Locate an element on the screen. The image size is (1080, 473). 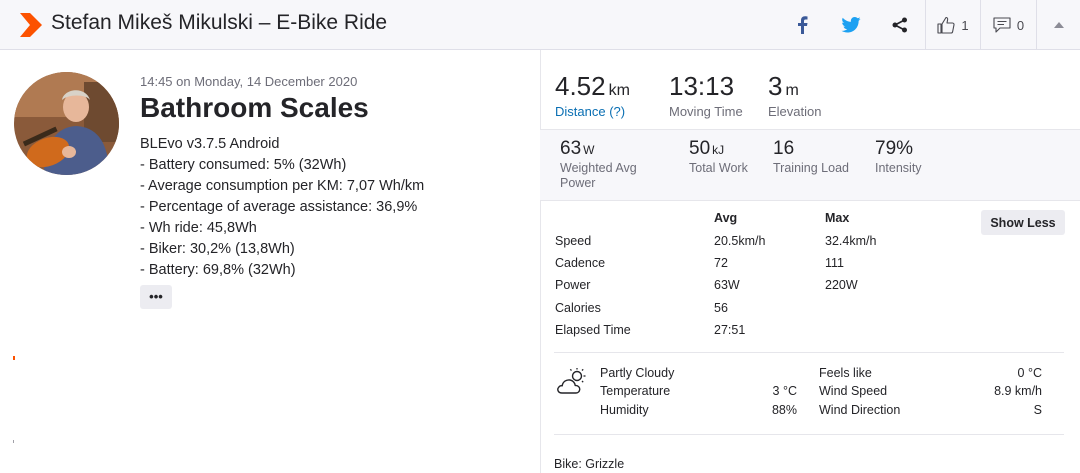
weather-humidity-value: 88% is located at coordinates (784, 410).